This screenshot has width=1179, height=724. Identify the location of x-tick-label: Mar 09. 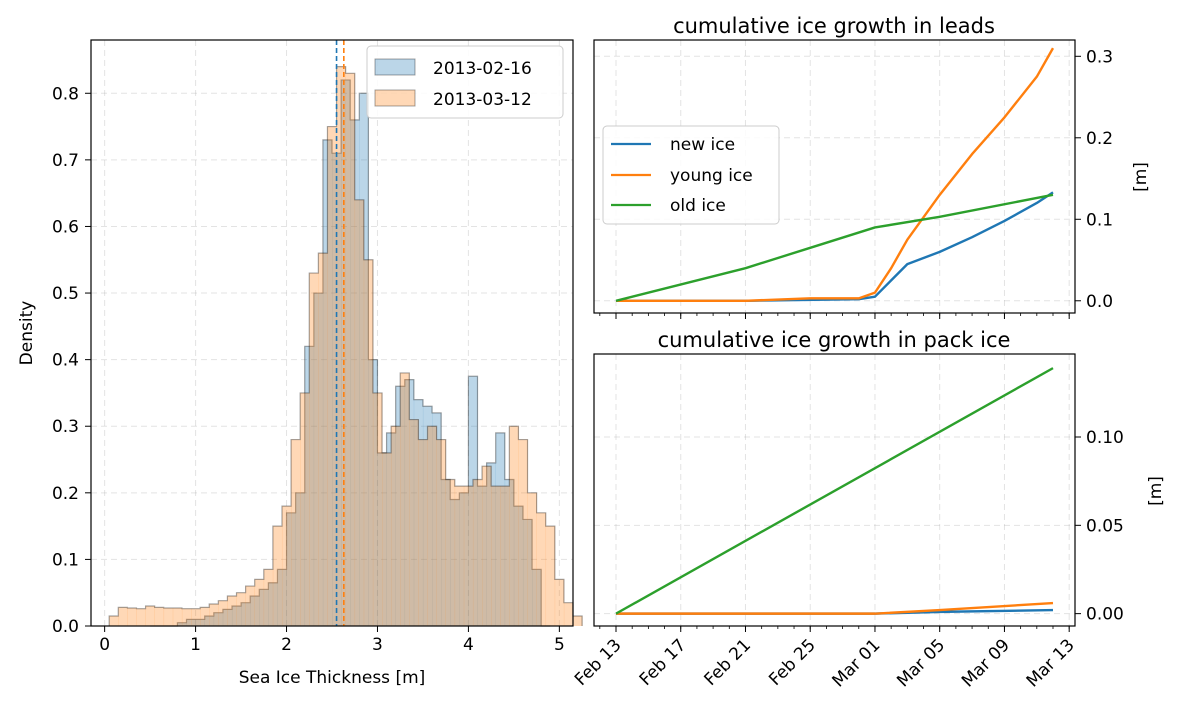
(986, 663).